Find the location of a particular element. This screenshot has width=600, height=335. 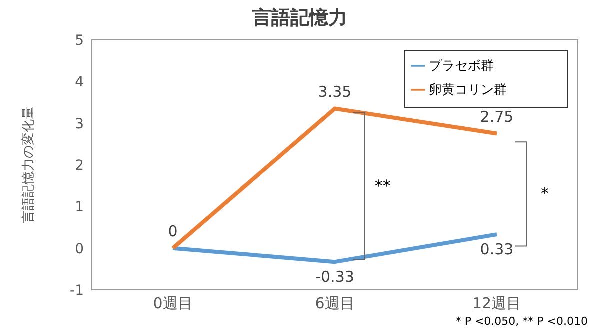

y-axis-title: 言語記憶力の変化量 is located at coordinates (28, 165).